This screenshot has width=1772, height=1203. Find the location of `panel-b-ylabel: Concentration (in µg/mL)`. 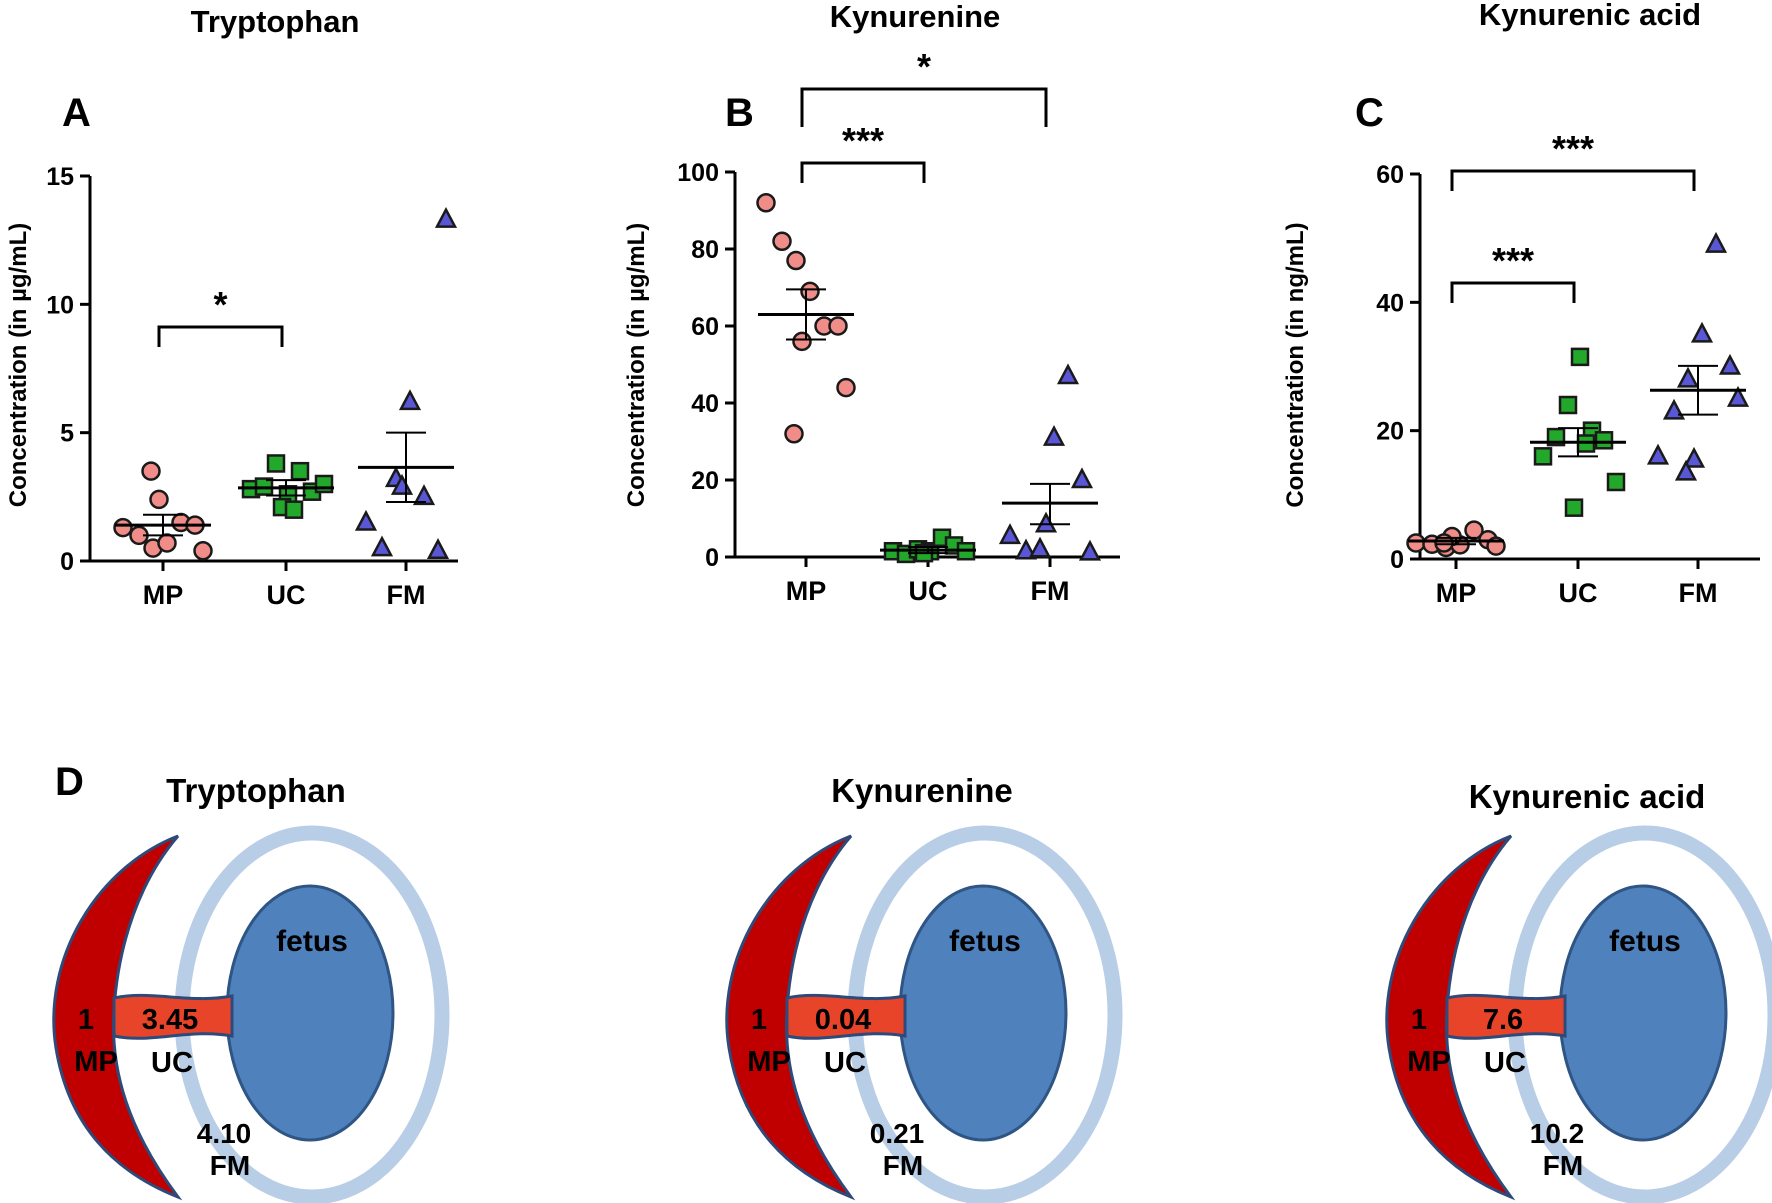

panel-b-ylabel: Concentration (in µg/mL) is located at coordinates (636, 365).